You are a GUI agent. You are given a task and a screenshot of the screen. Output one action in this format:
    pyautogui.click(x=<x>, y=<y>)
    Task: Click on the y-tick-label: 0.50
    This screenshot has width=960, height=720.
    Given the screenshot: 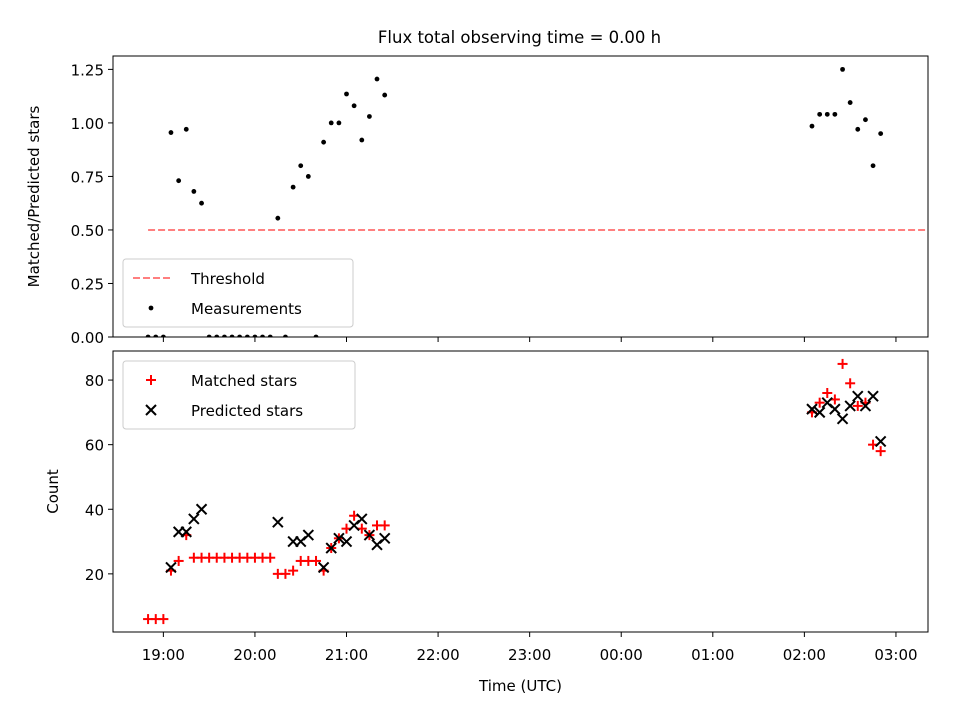 What is the action you would take?
    pyautogui.click(x=87, y=231)
    